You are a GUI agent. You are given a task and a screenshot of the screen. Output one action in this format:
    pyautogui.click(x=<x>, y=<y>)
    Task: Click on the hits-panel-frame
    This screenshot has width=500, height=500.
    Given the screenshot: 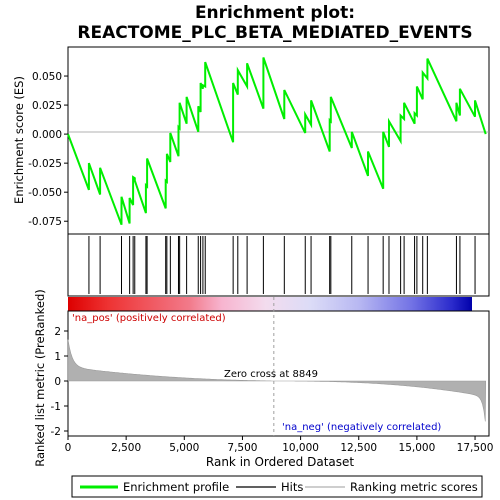 What is the action you would take?
    pyautogui.click(x=278, y=265)
    